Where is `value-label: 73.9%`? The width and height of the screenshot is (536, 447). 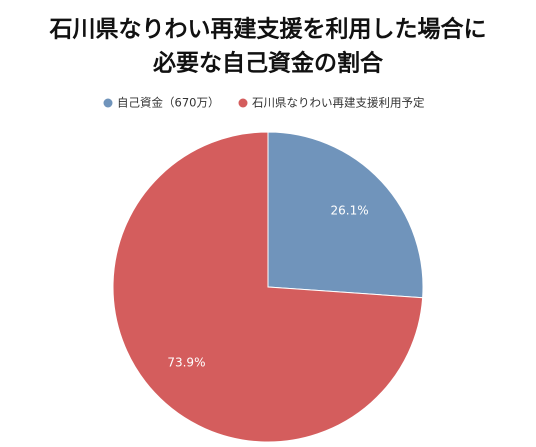 value-label: 73.9% is located at coordinates (186, 363).